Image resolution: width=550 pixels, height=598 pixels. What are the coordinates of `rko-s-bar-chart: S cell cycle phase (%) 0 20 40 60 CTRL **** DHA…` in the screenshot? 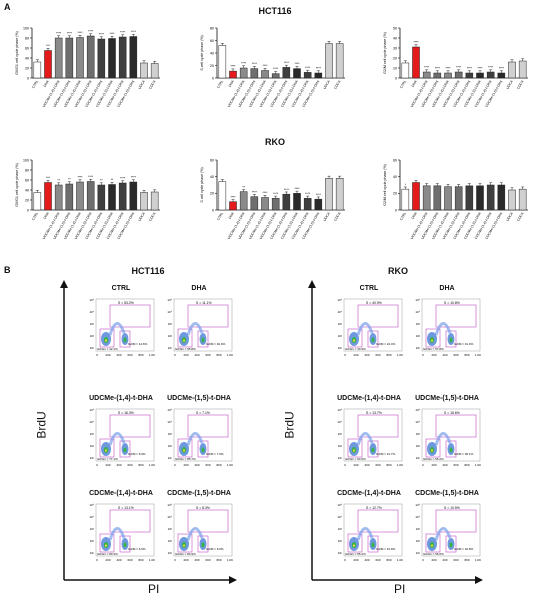 It's located at (272, 199).